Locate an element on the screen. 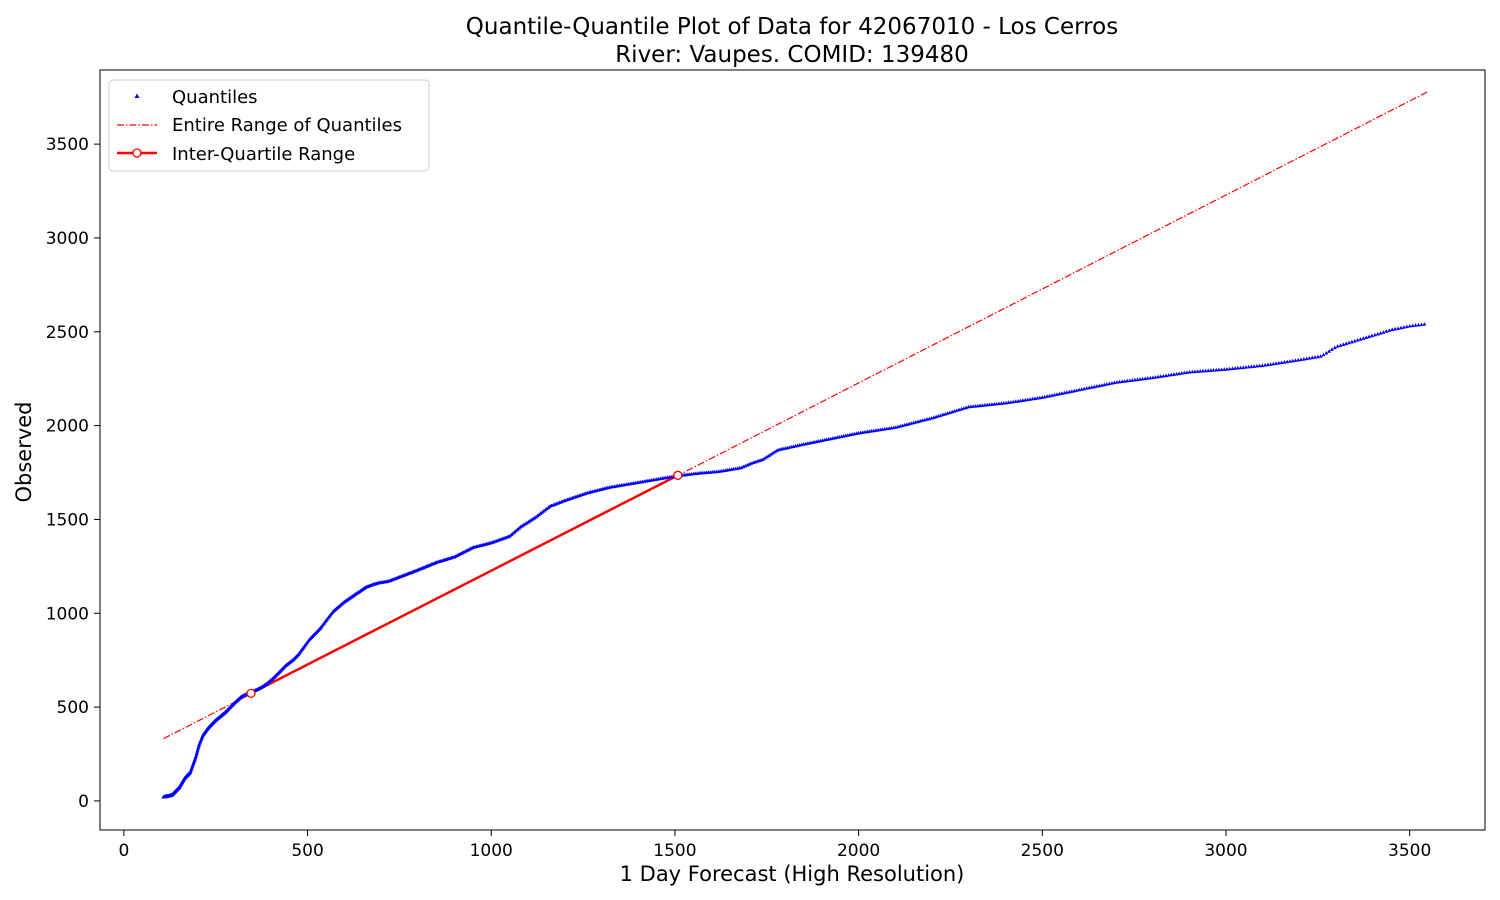 This screenshot has width=1500, height=900. y-tick-label: 1500 is located at coordinates (67, 520).